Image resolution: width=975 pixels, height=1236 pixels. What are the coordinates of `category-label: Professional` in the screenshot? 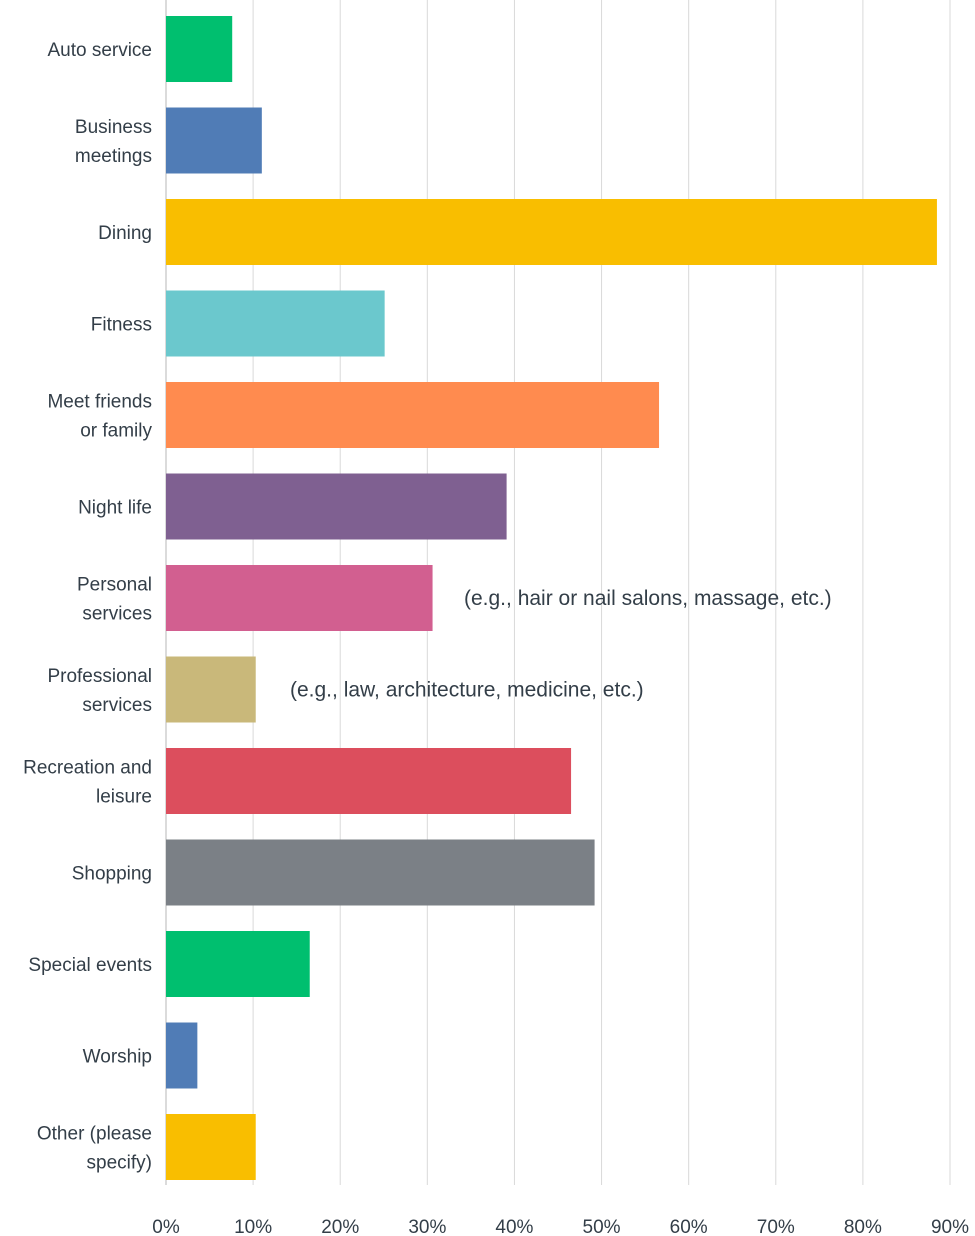 It's located at (99, 676).